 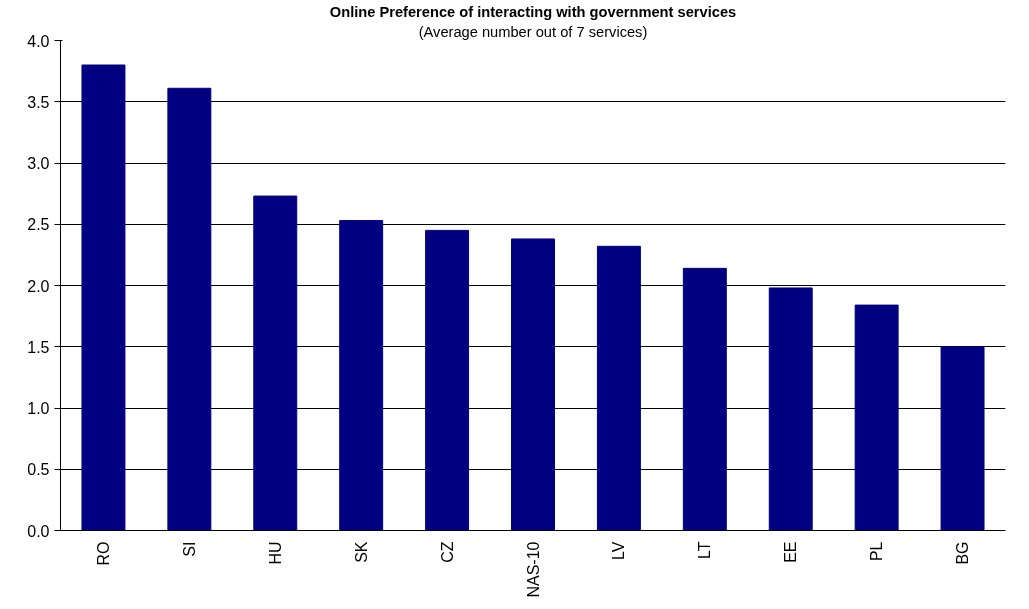 What do you see at coordinates (877, 551) in the screenshot?
I see `x-tick-label: PL` at bounding box center [877, 551].